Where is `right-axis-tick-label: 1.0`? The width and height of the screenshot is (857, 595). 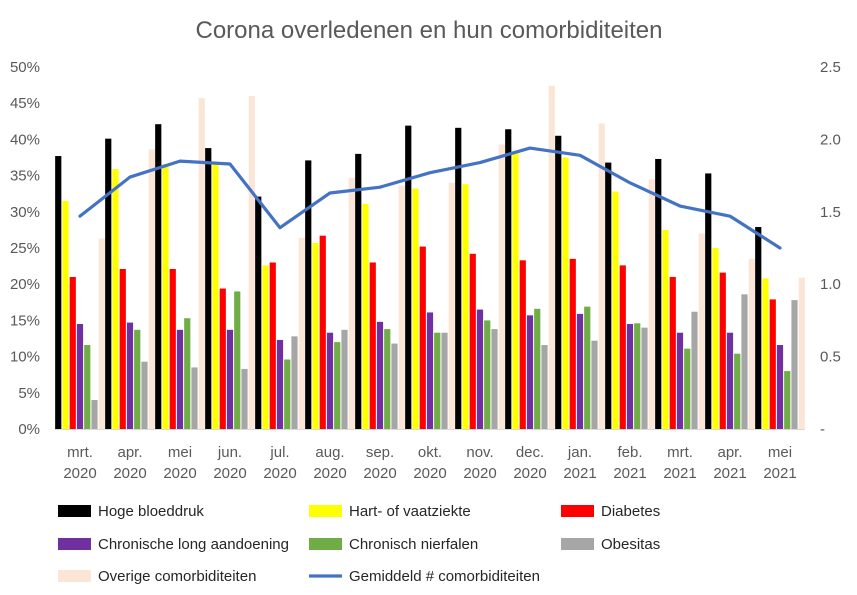
right-axis-tick-label: 1.0 is located at coordinates (830, 284).